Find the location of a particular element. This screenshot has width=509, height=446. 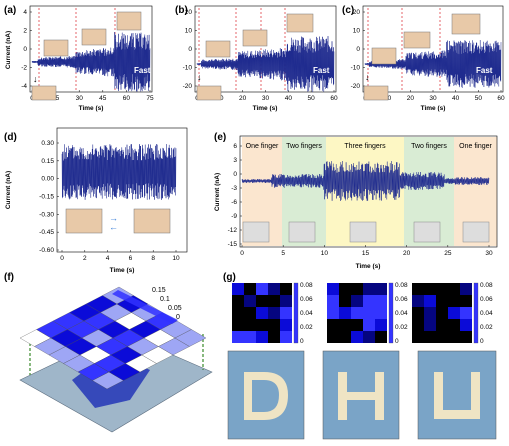

panel-a-label: (a) is located at coordinates (10, 10).